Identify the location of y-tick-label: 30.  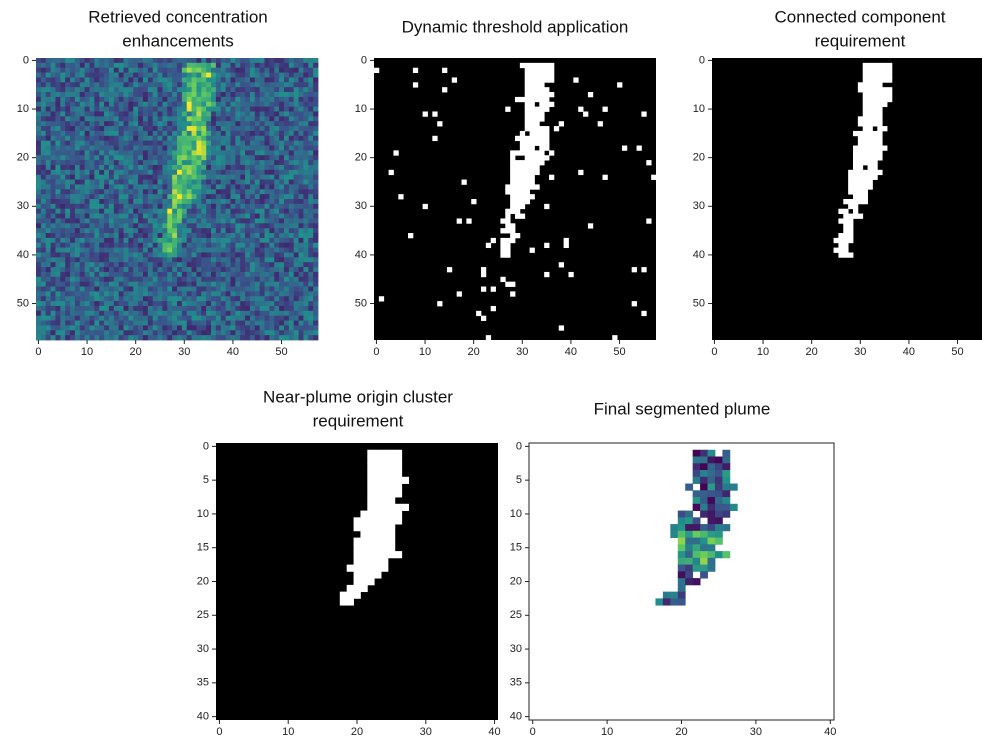
(203, 649).